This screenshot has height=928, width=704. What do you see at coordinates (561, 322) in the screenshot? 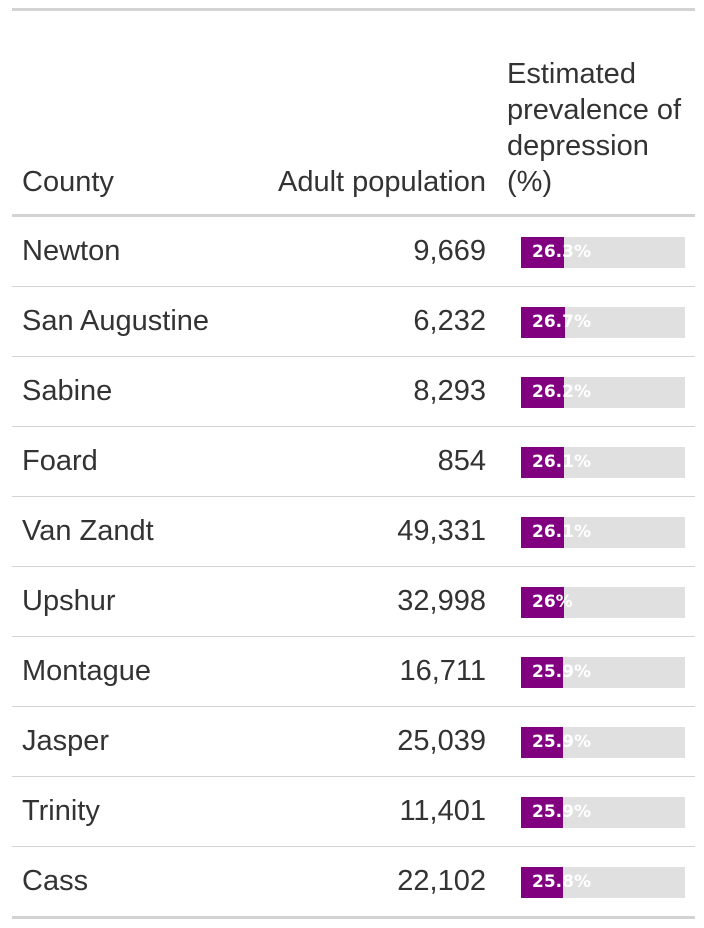
I see `prevalence-label: 26.7%` at bounding box center [561, 322].